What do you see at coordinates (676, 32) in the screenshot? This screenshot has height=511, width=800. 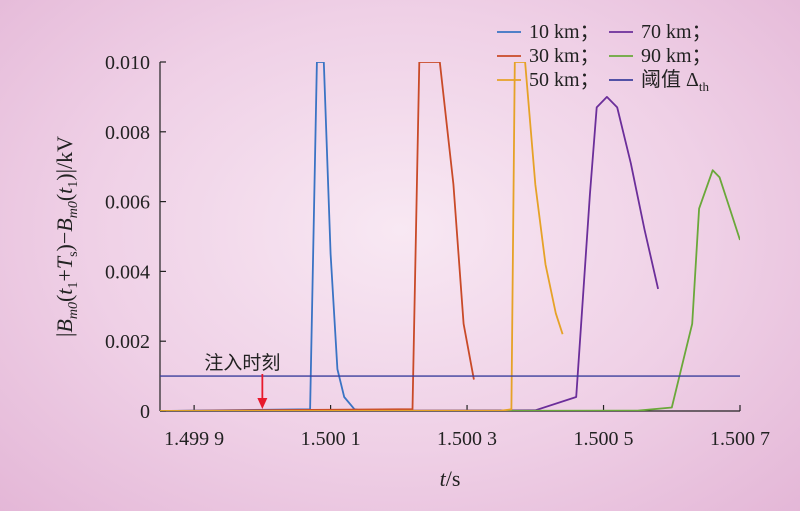 I see `legend-label: 70 km；` at bounding box center [676, 32].